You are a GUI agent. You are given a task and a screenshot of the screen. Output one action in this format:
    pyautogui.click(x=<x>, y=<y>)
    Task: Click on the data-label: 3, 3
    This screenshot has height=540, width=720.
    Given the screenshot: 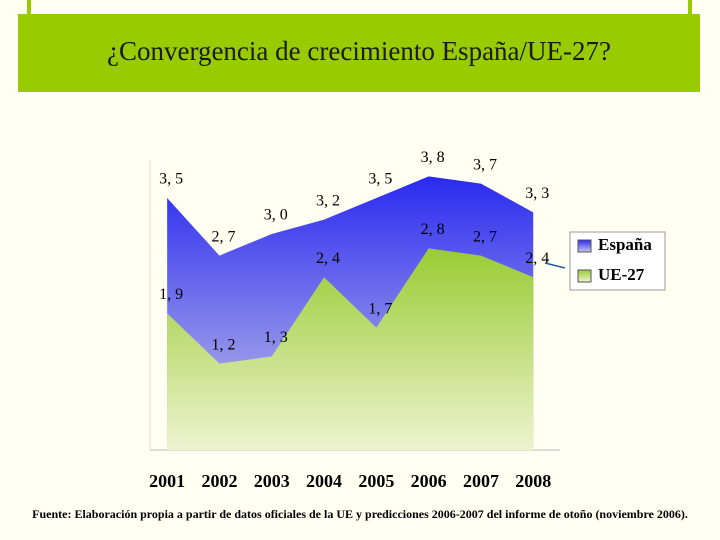 What is the action you would take?
    pyautogui.click(x=537, y=193)
    